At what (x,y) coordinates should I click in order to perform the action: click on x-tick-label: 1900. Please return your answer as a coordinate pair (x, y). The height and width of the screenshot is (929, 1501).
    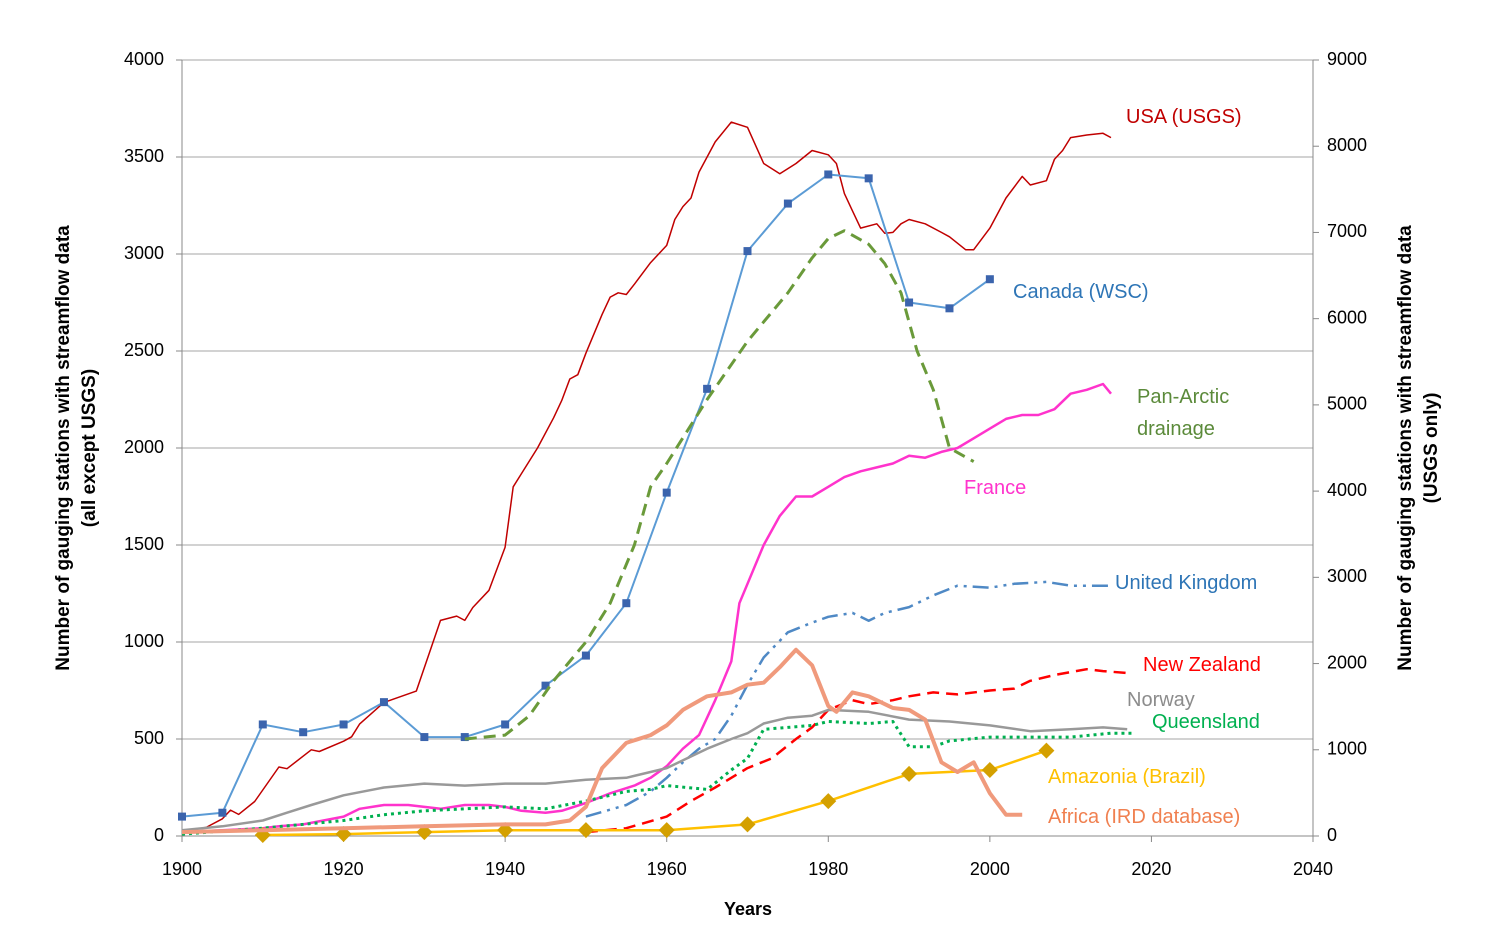
    Looking at the image, I should click on (182, 869).